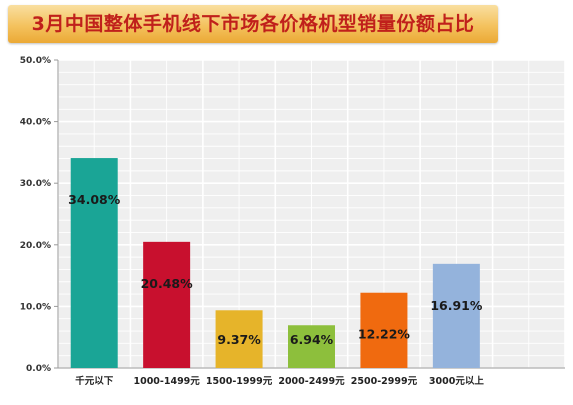  Describe the element at coordinates (456, 305) in the screenshot. I see `bar-value-label: 16.91%` at that location.